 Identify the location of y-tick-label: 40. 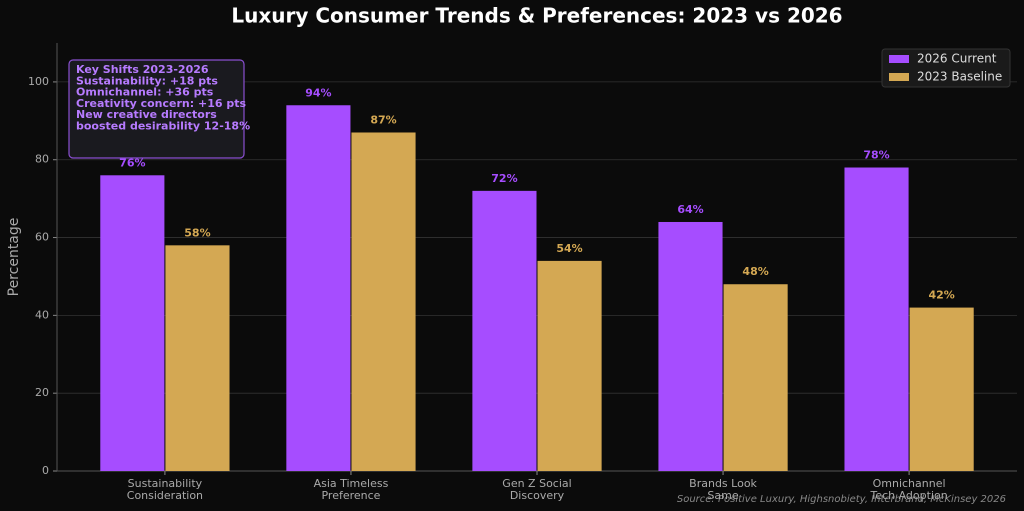
(42, 314).